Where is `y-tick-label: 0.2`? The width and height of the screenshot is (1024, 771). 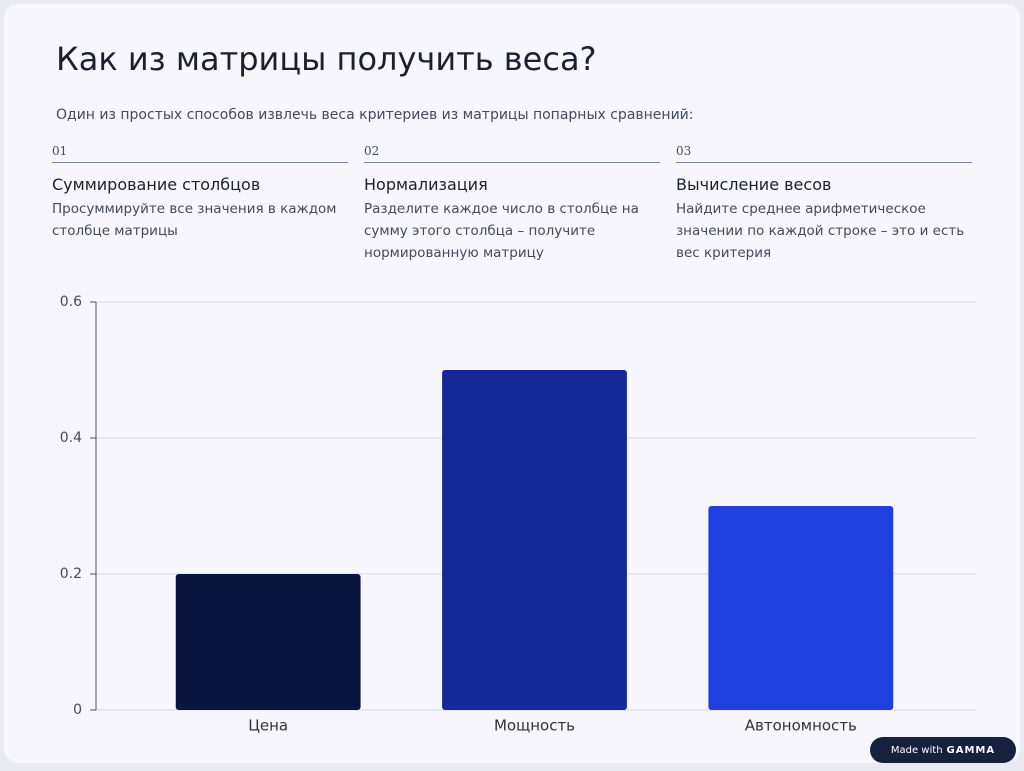 y-tick-label: 0.2 is located at coordinates (71, 574).